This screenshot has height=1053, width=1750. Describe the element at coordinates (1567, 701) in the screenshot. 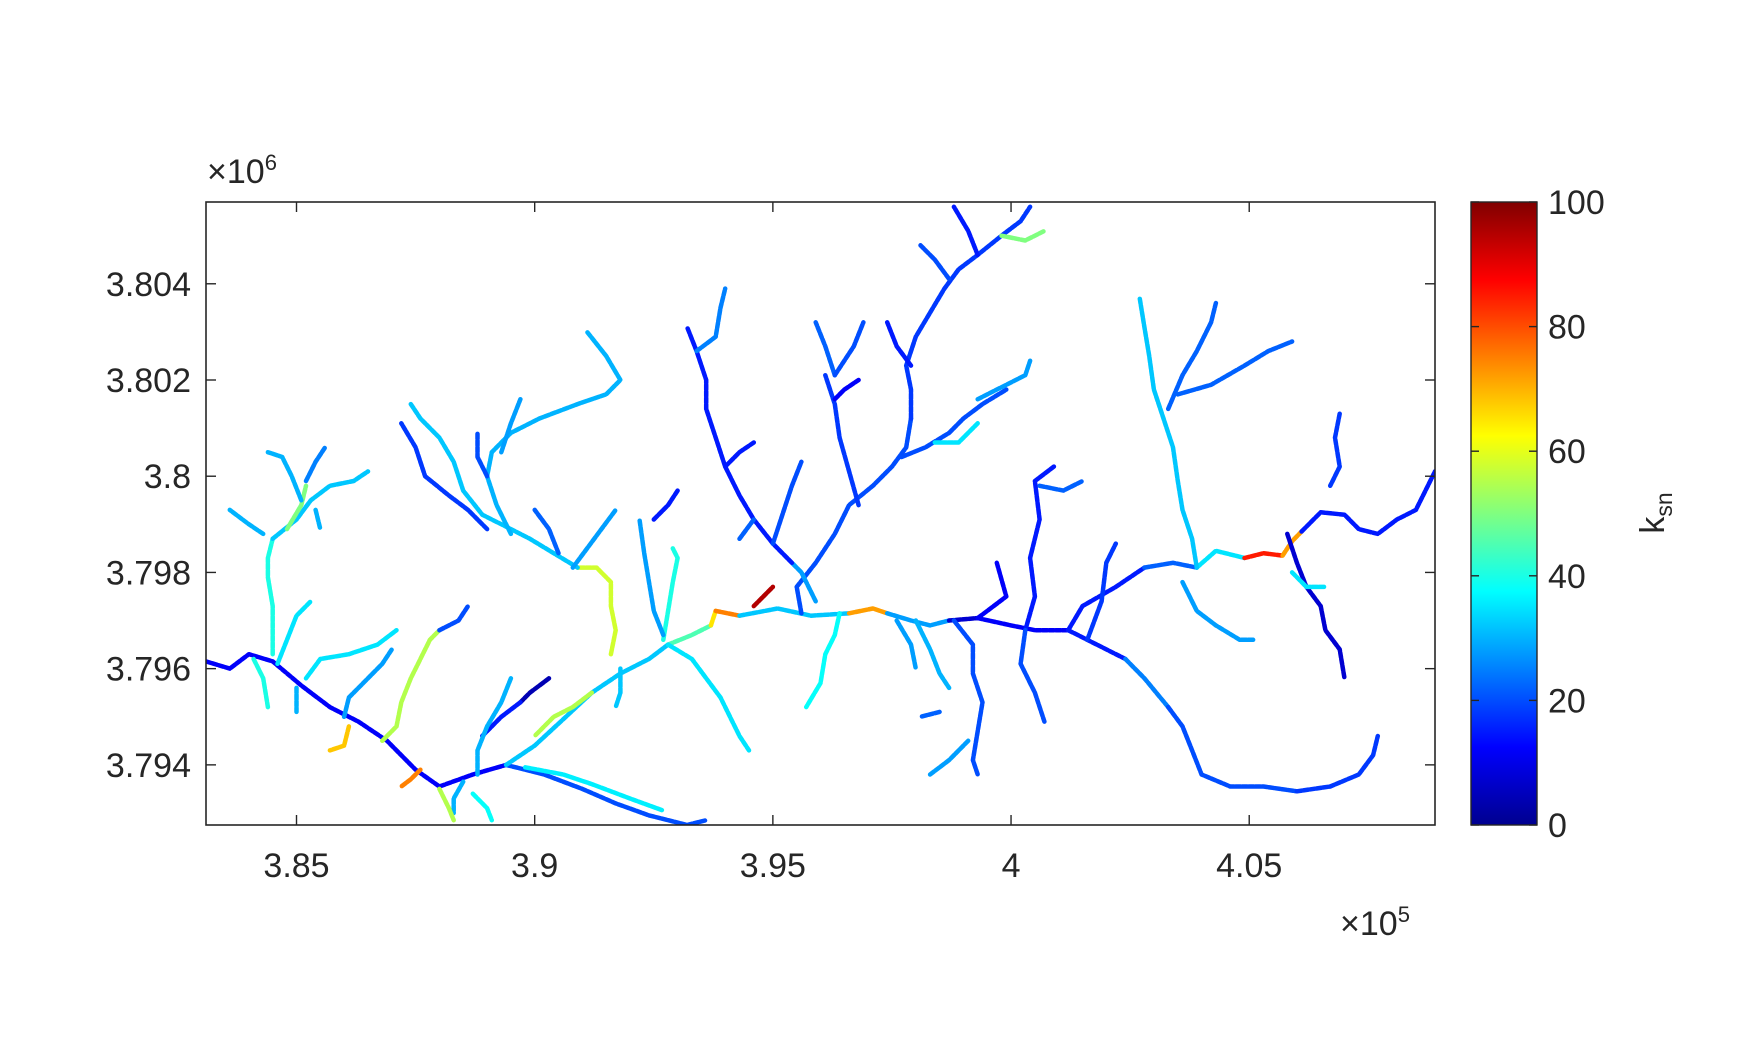

I see `colorbar-tick-label: 20` at that location.